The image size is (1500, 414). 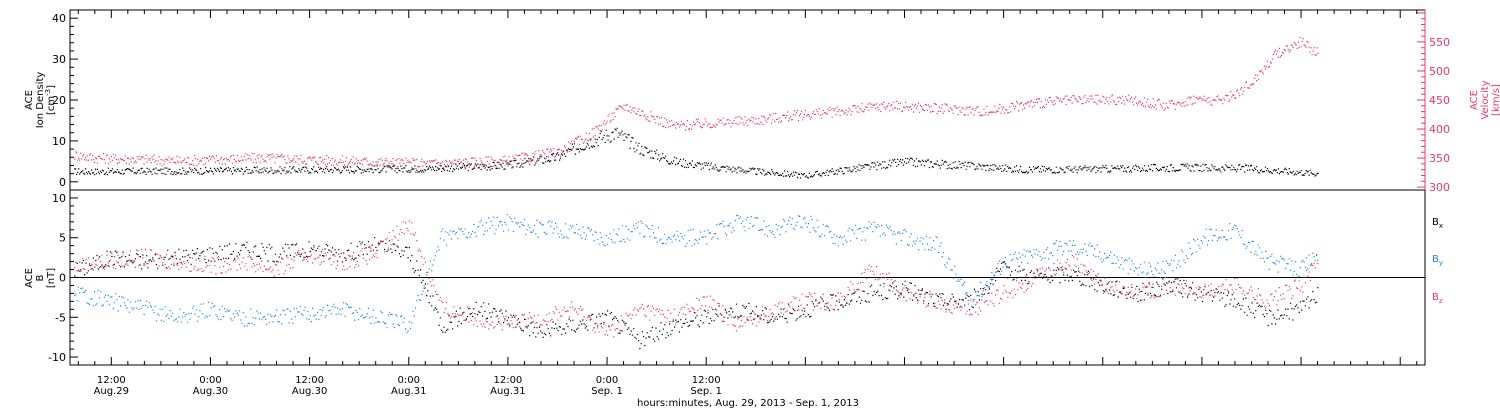 I want to click on top-left-axis-unit-close: ], so click(x=51, y=87).